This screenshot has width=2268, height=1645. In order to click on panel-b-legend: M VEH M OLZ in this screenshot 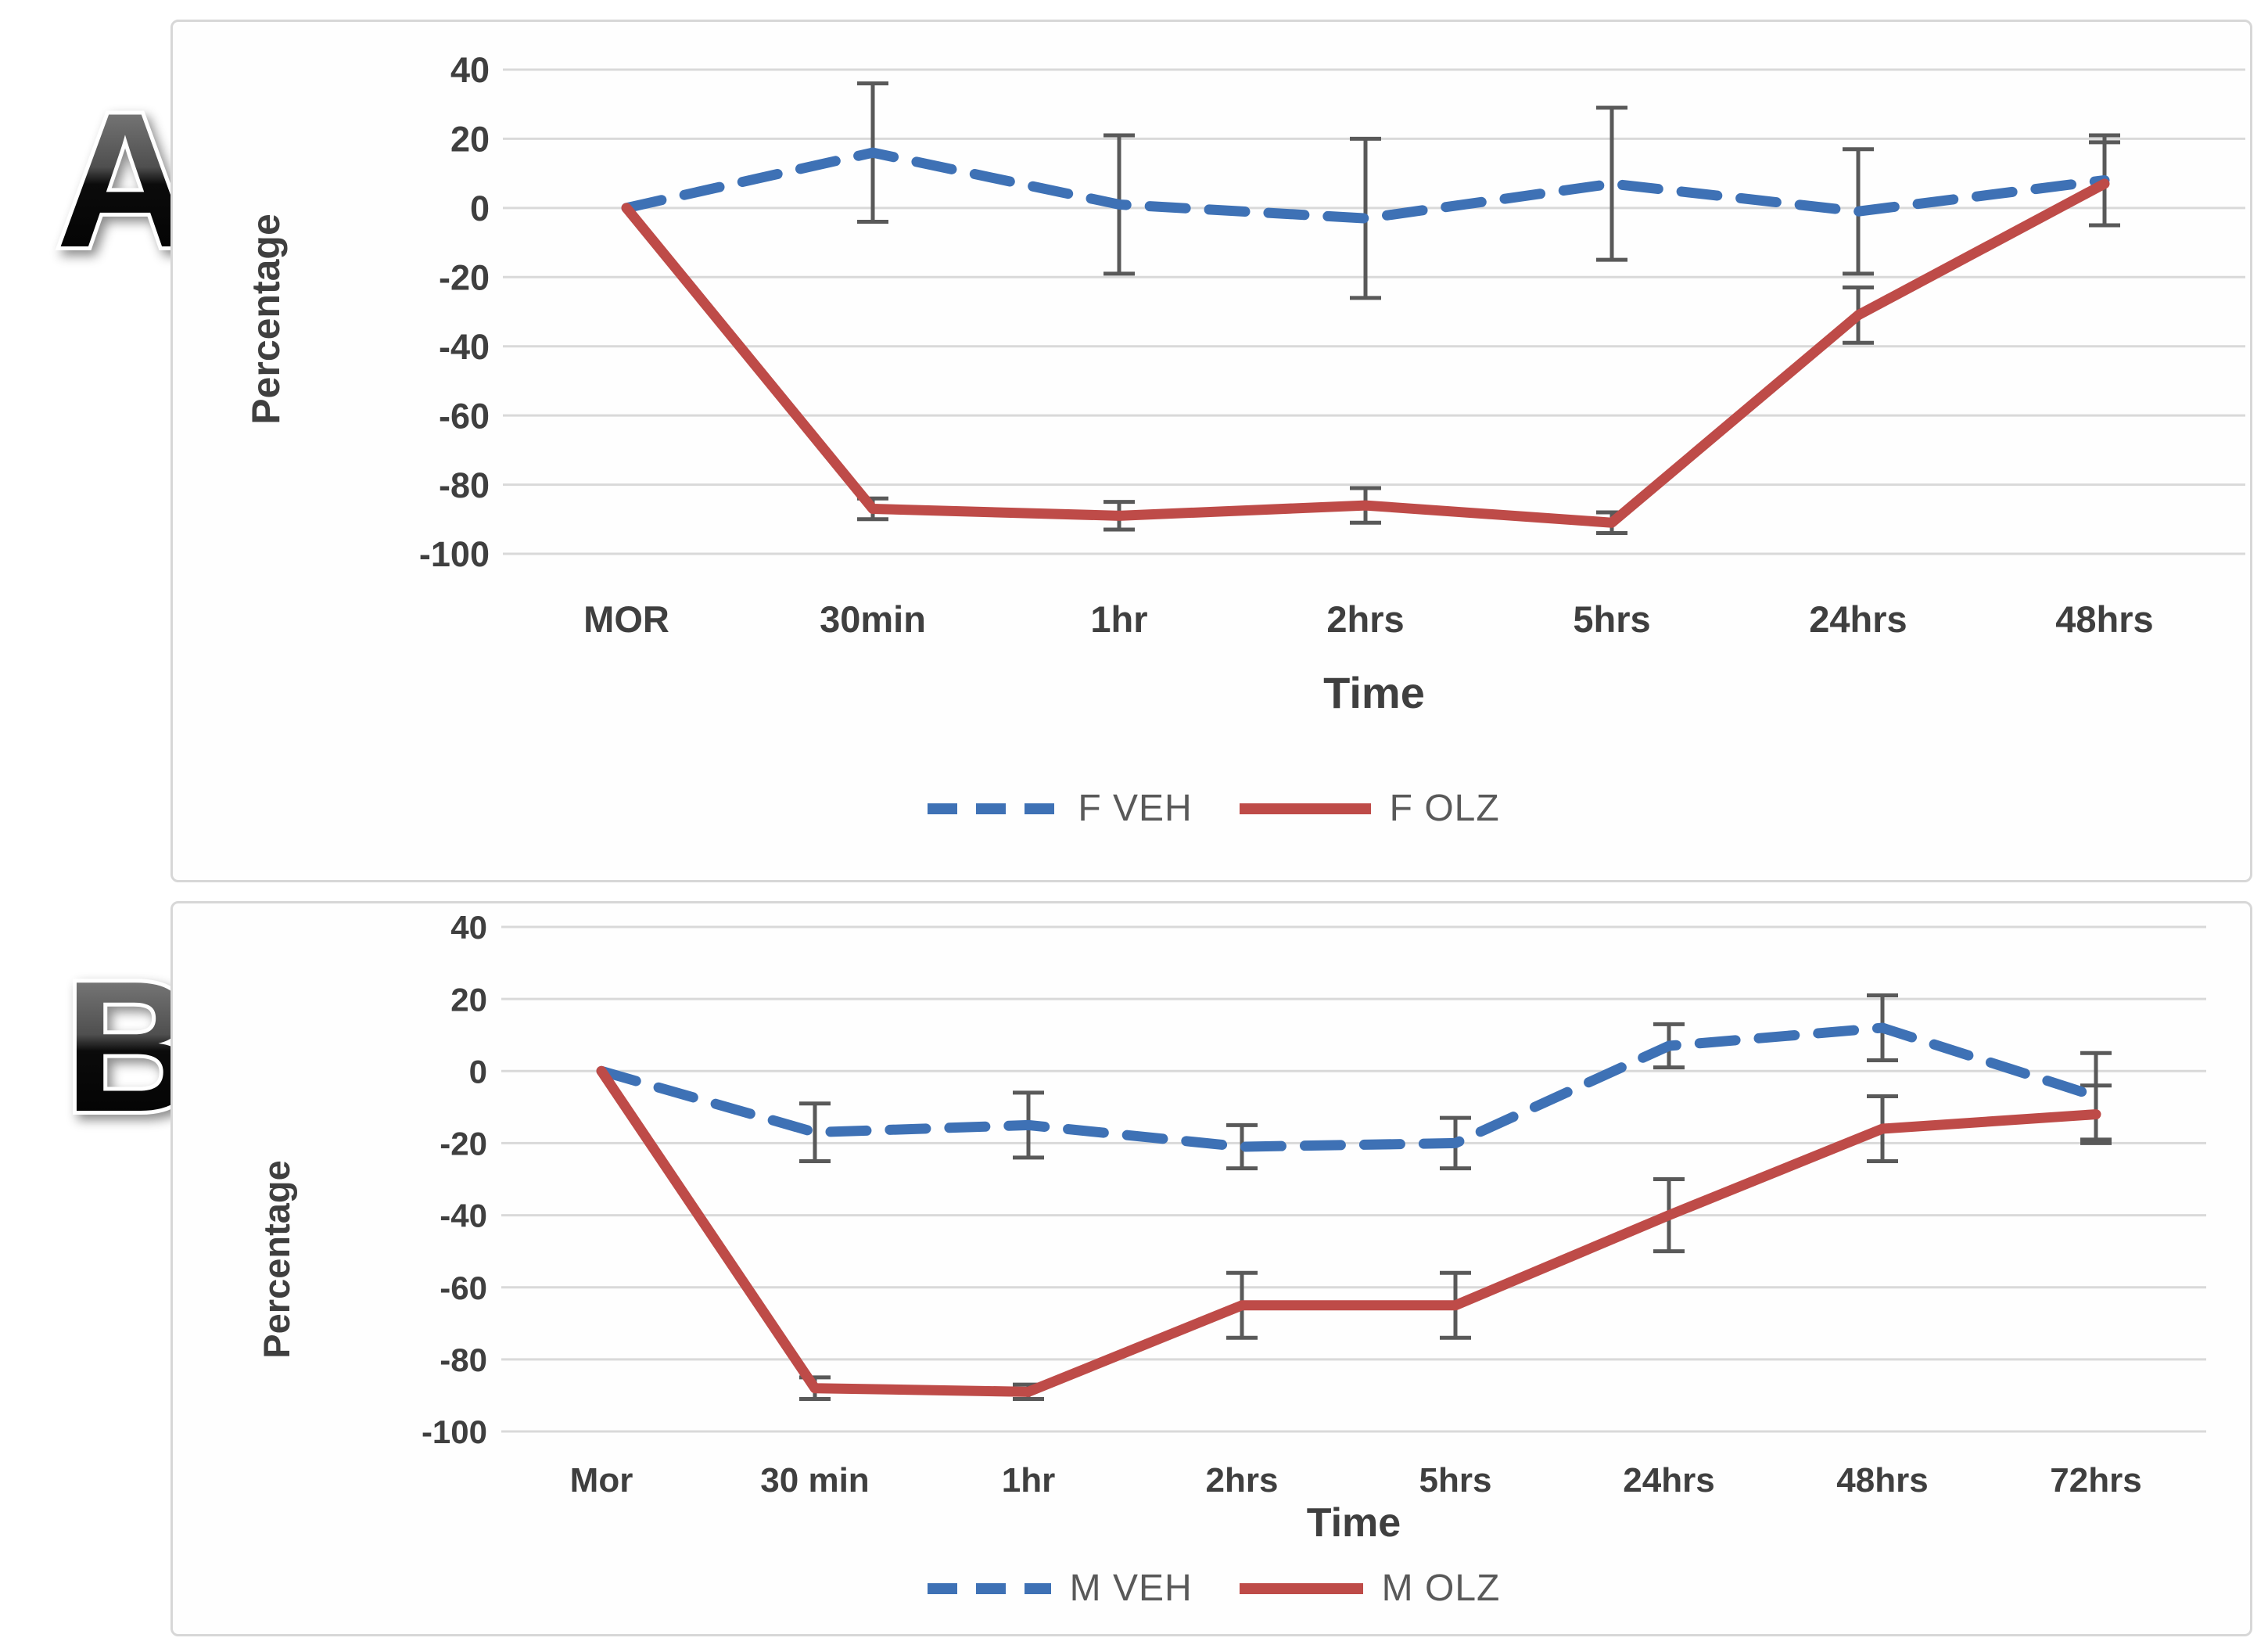, I will do `click(1211, 1588)`.